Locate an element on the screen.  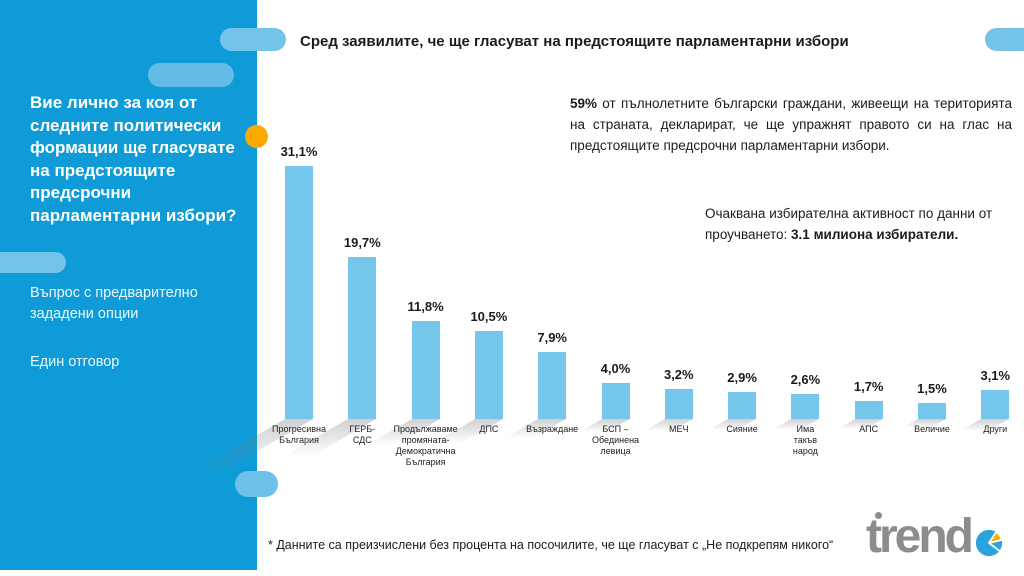
bar-value-label: 7,9% is located at coordinates (552, 337).